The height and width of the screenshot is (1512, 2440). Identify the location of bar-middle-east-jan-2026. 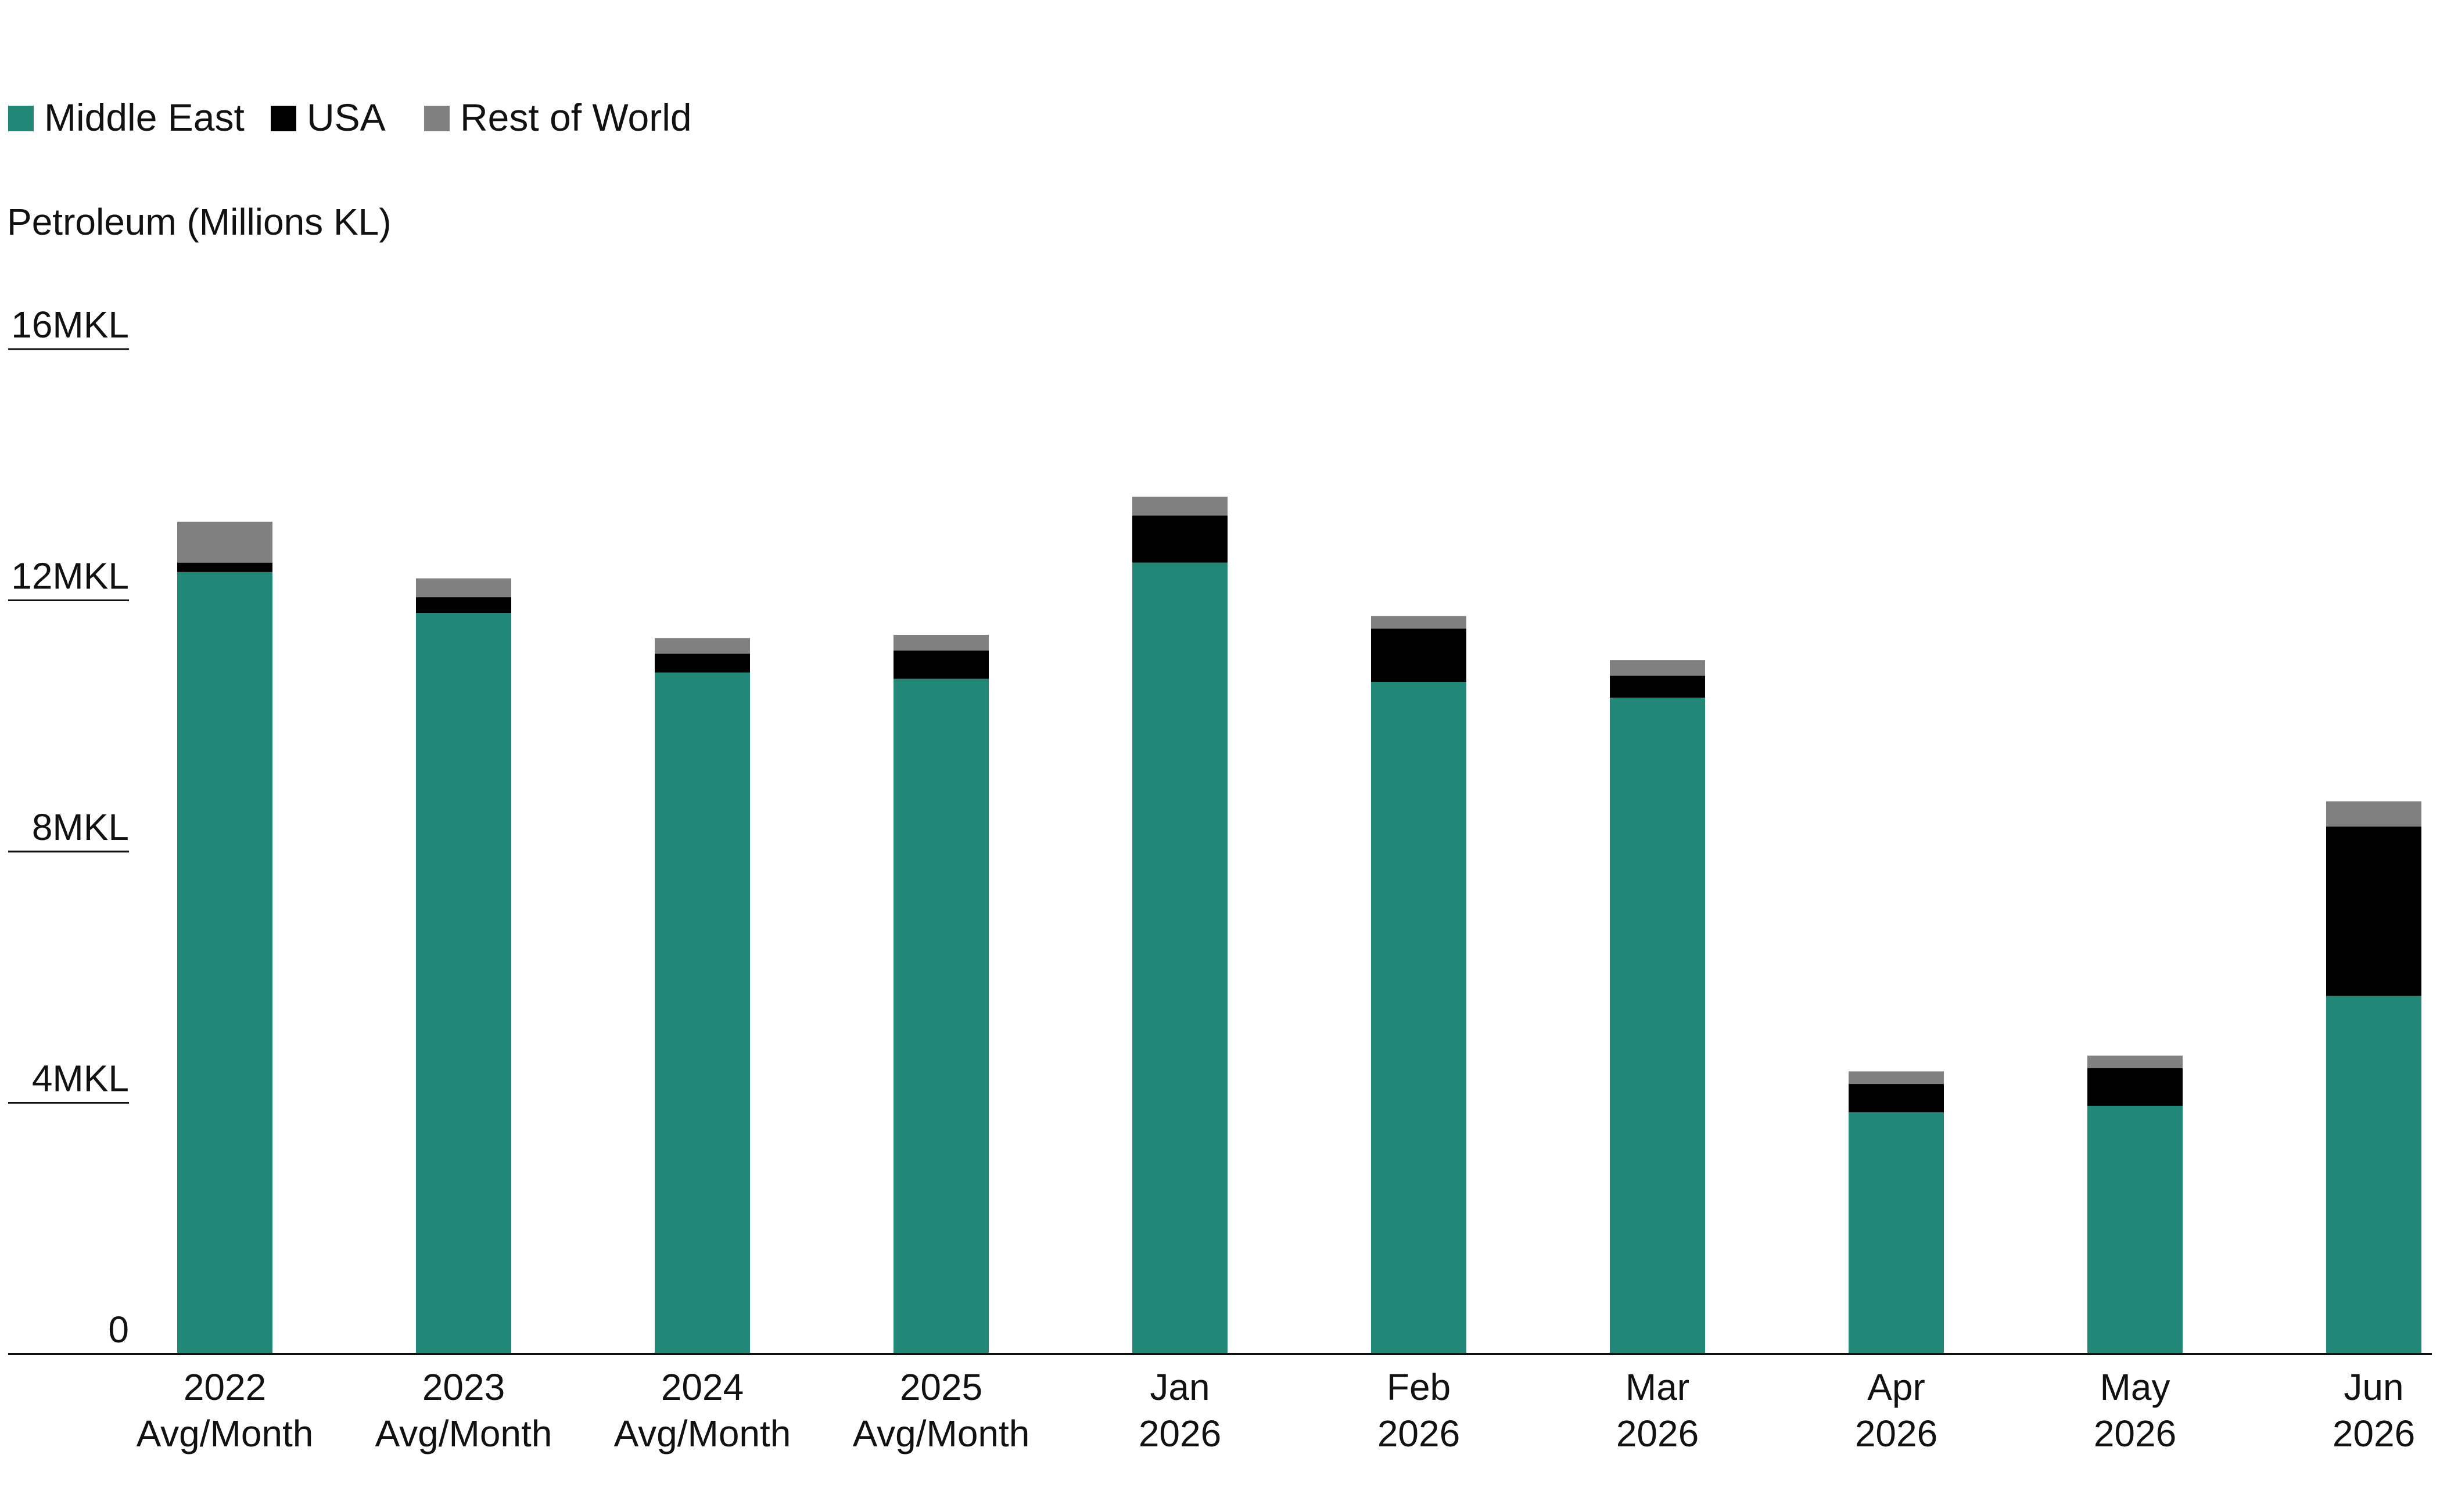
(1180, 958).